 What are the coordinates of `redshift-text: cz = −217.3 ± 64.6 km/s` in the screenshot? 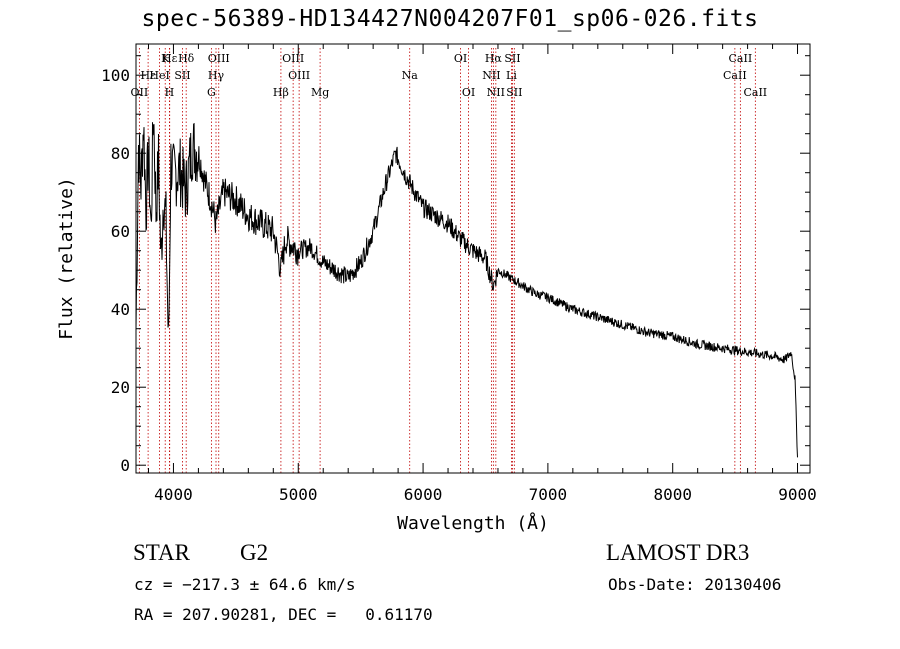 It's located at (245, 584).